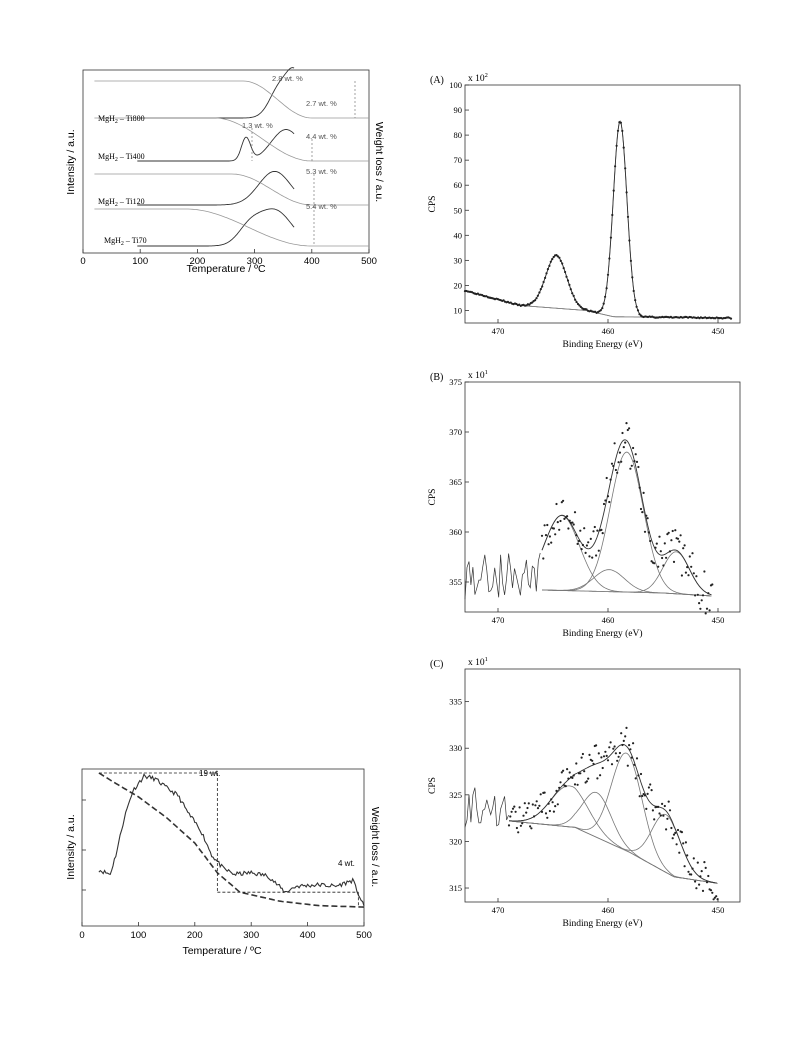 This screenshot has width=793, height=1057. I want to click on y-tick-label: 50, so click(458, 210).